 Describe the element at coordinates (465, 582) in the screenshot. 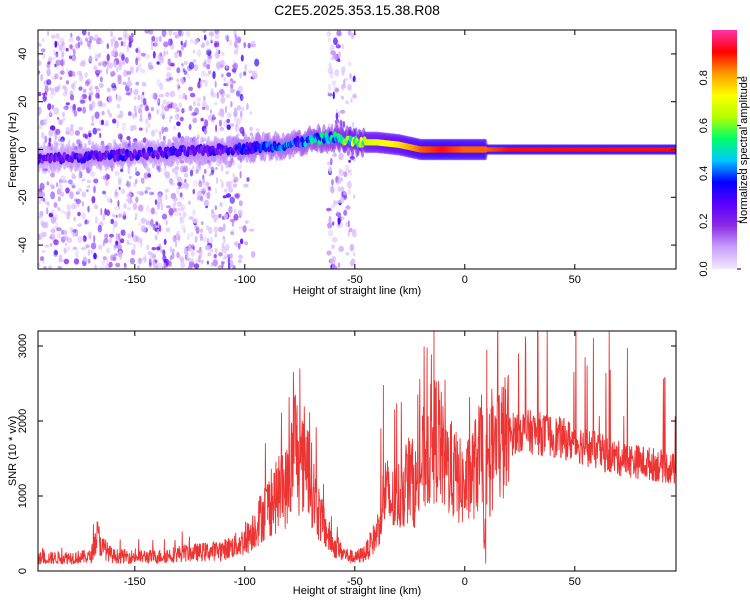

I see `snr-x-tick-label: 0` at that location.